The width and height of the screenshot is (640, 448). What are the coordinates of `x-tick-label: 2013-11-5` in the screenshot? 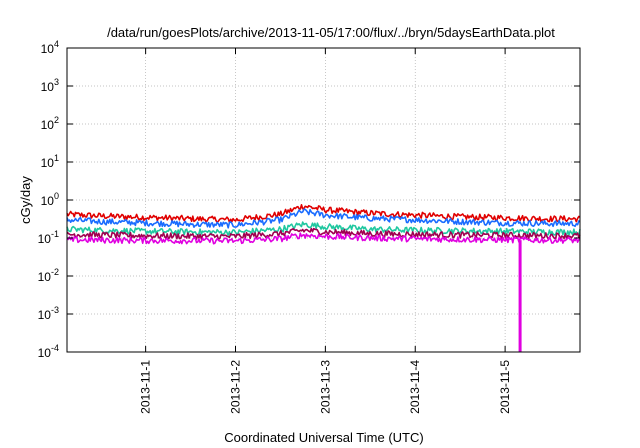 It's located at (505, 387).